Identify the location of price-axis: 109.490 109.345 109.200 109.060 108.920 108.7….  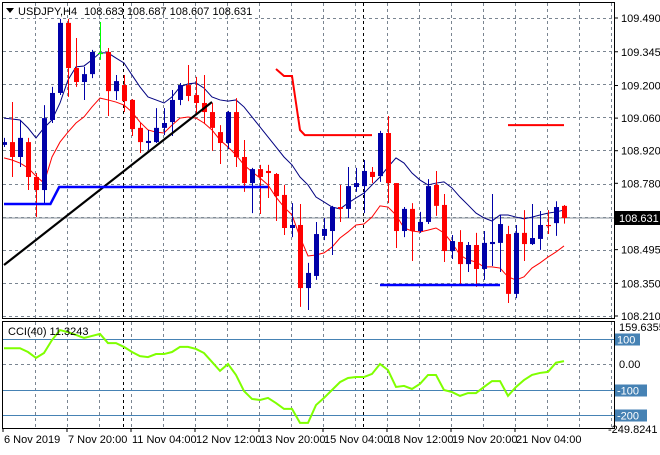
(637, 168).